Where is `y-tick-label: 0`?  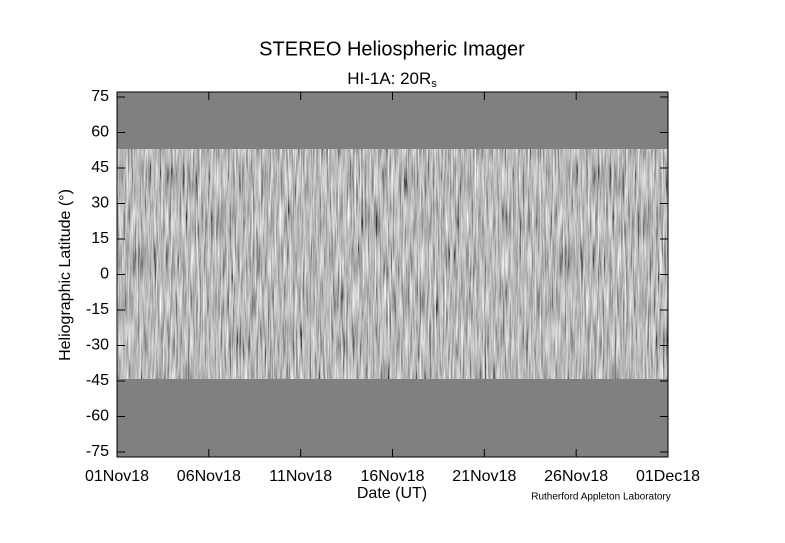
y-tick-label: 0 is located at coordinates (104, 274).